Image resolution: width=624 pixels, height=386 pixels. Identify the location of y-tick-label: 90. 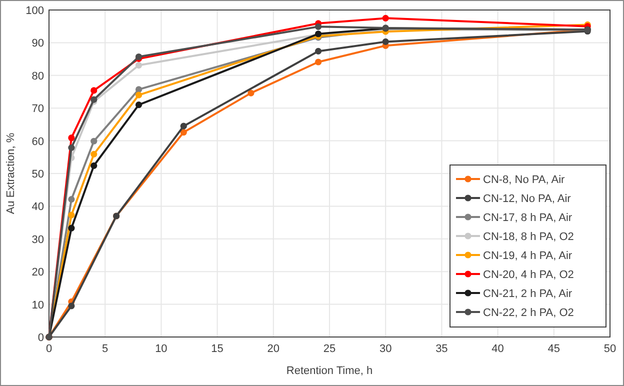
(38, 44).